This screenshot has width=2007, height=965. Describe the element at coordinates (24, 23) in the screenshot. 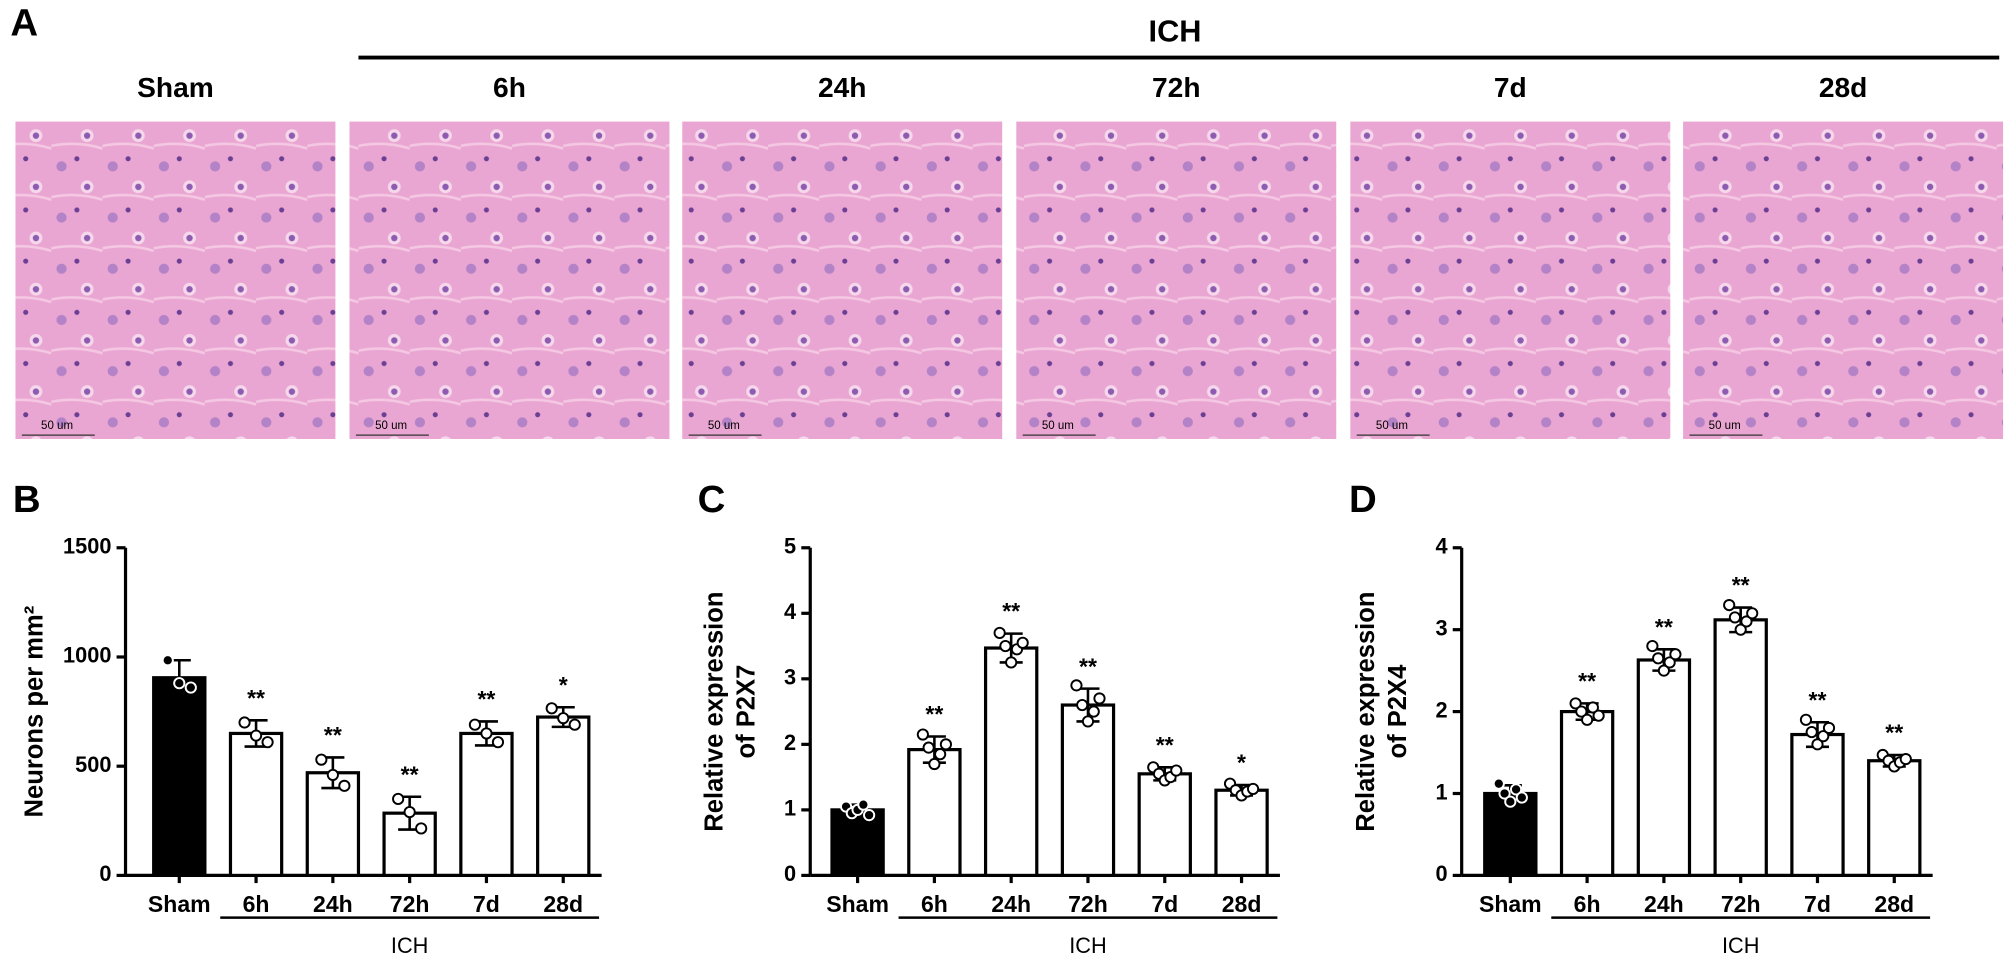

I see `panel-label: A` at that location.